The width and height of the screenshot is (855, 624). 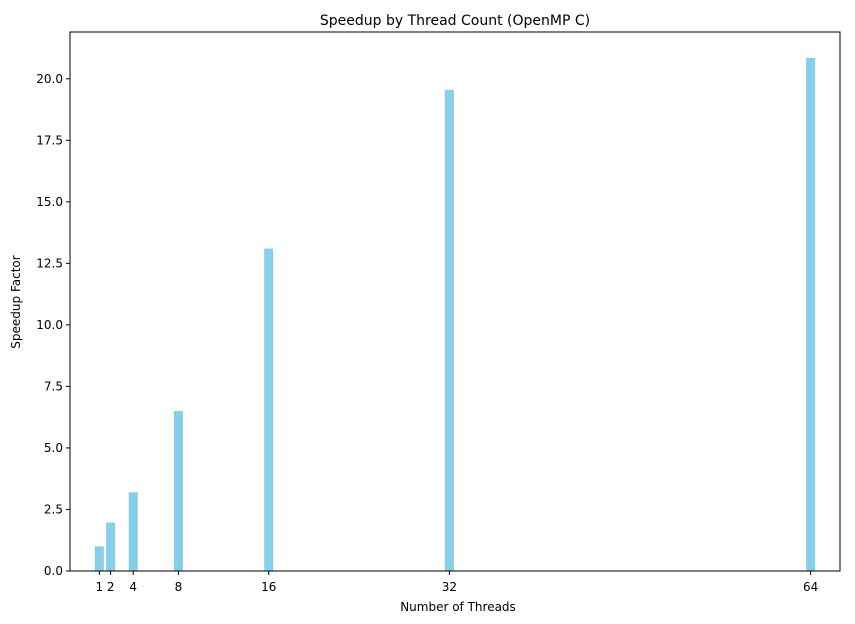 What do you see at coordinates (449, 330) in the screenshot?
I see `bar-32-threads` at bounding box center [449, 330].